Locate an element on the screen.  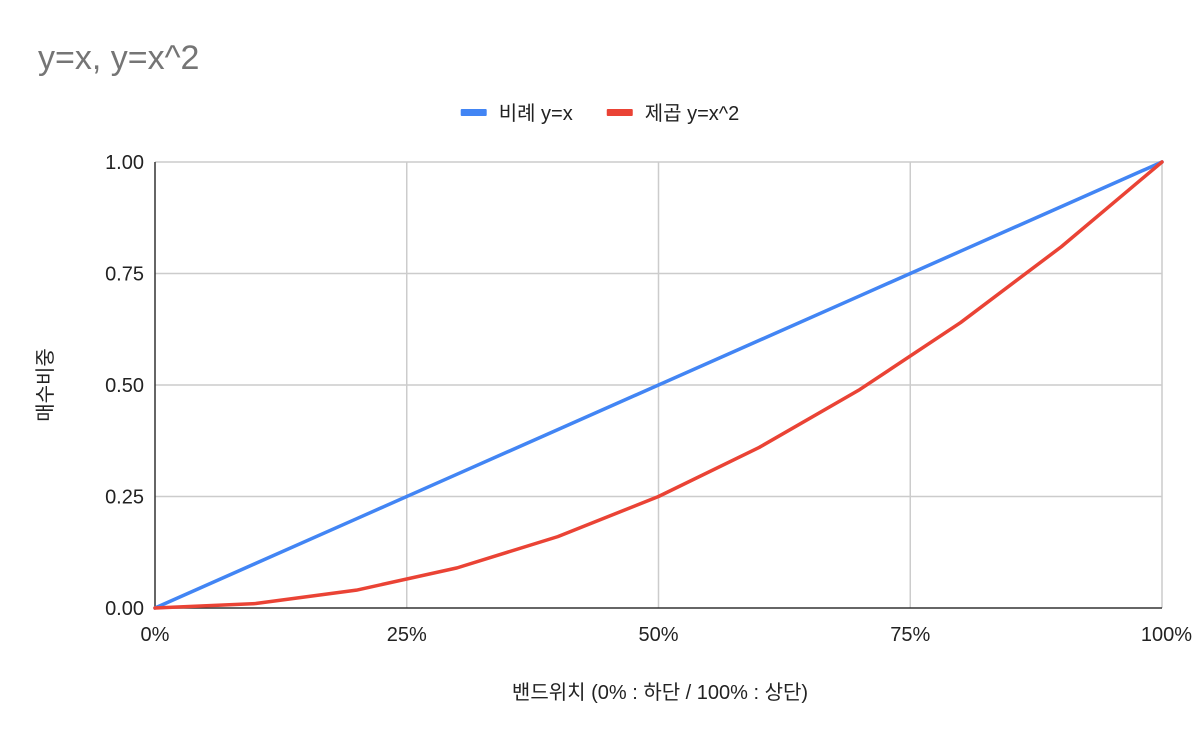
x-tick-label: 0% is located at coordinates (155, 635).